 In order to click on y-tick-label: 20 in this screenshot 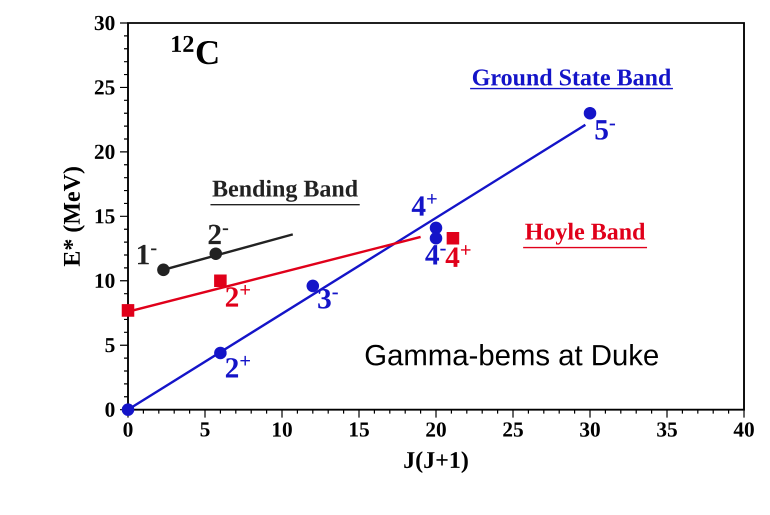, I will do `click(104, 152)`.